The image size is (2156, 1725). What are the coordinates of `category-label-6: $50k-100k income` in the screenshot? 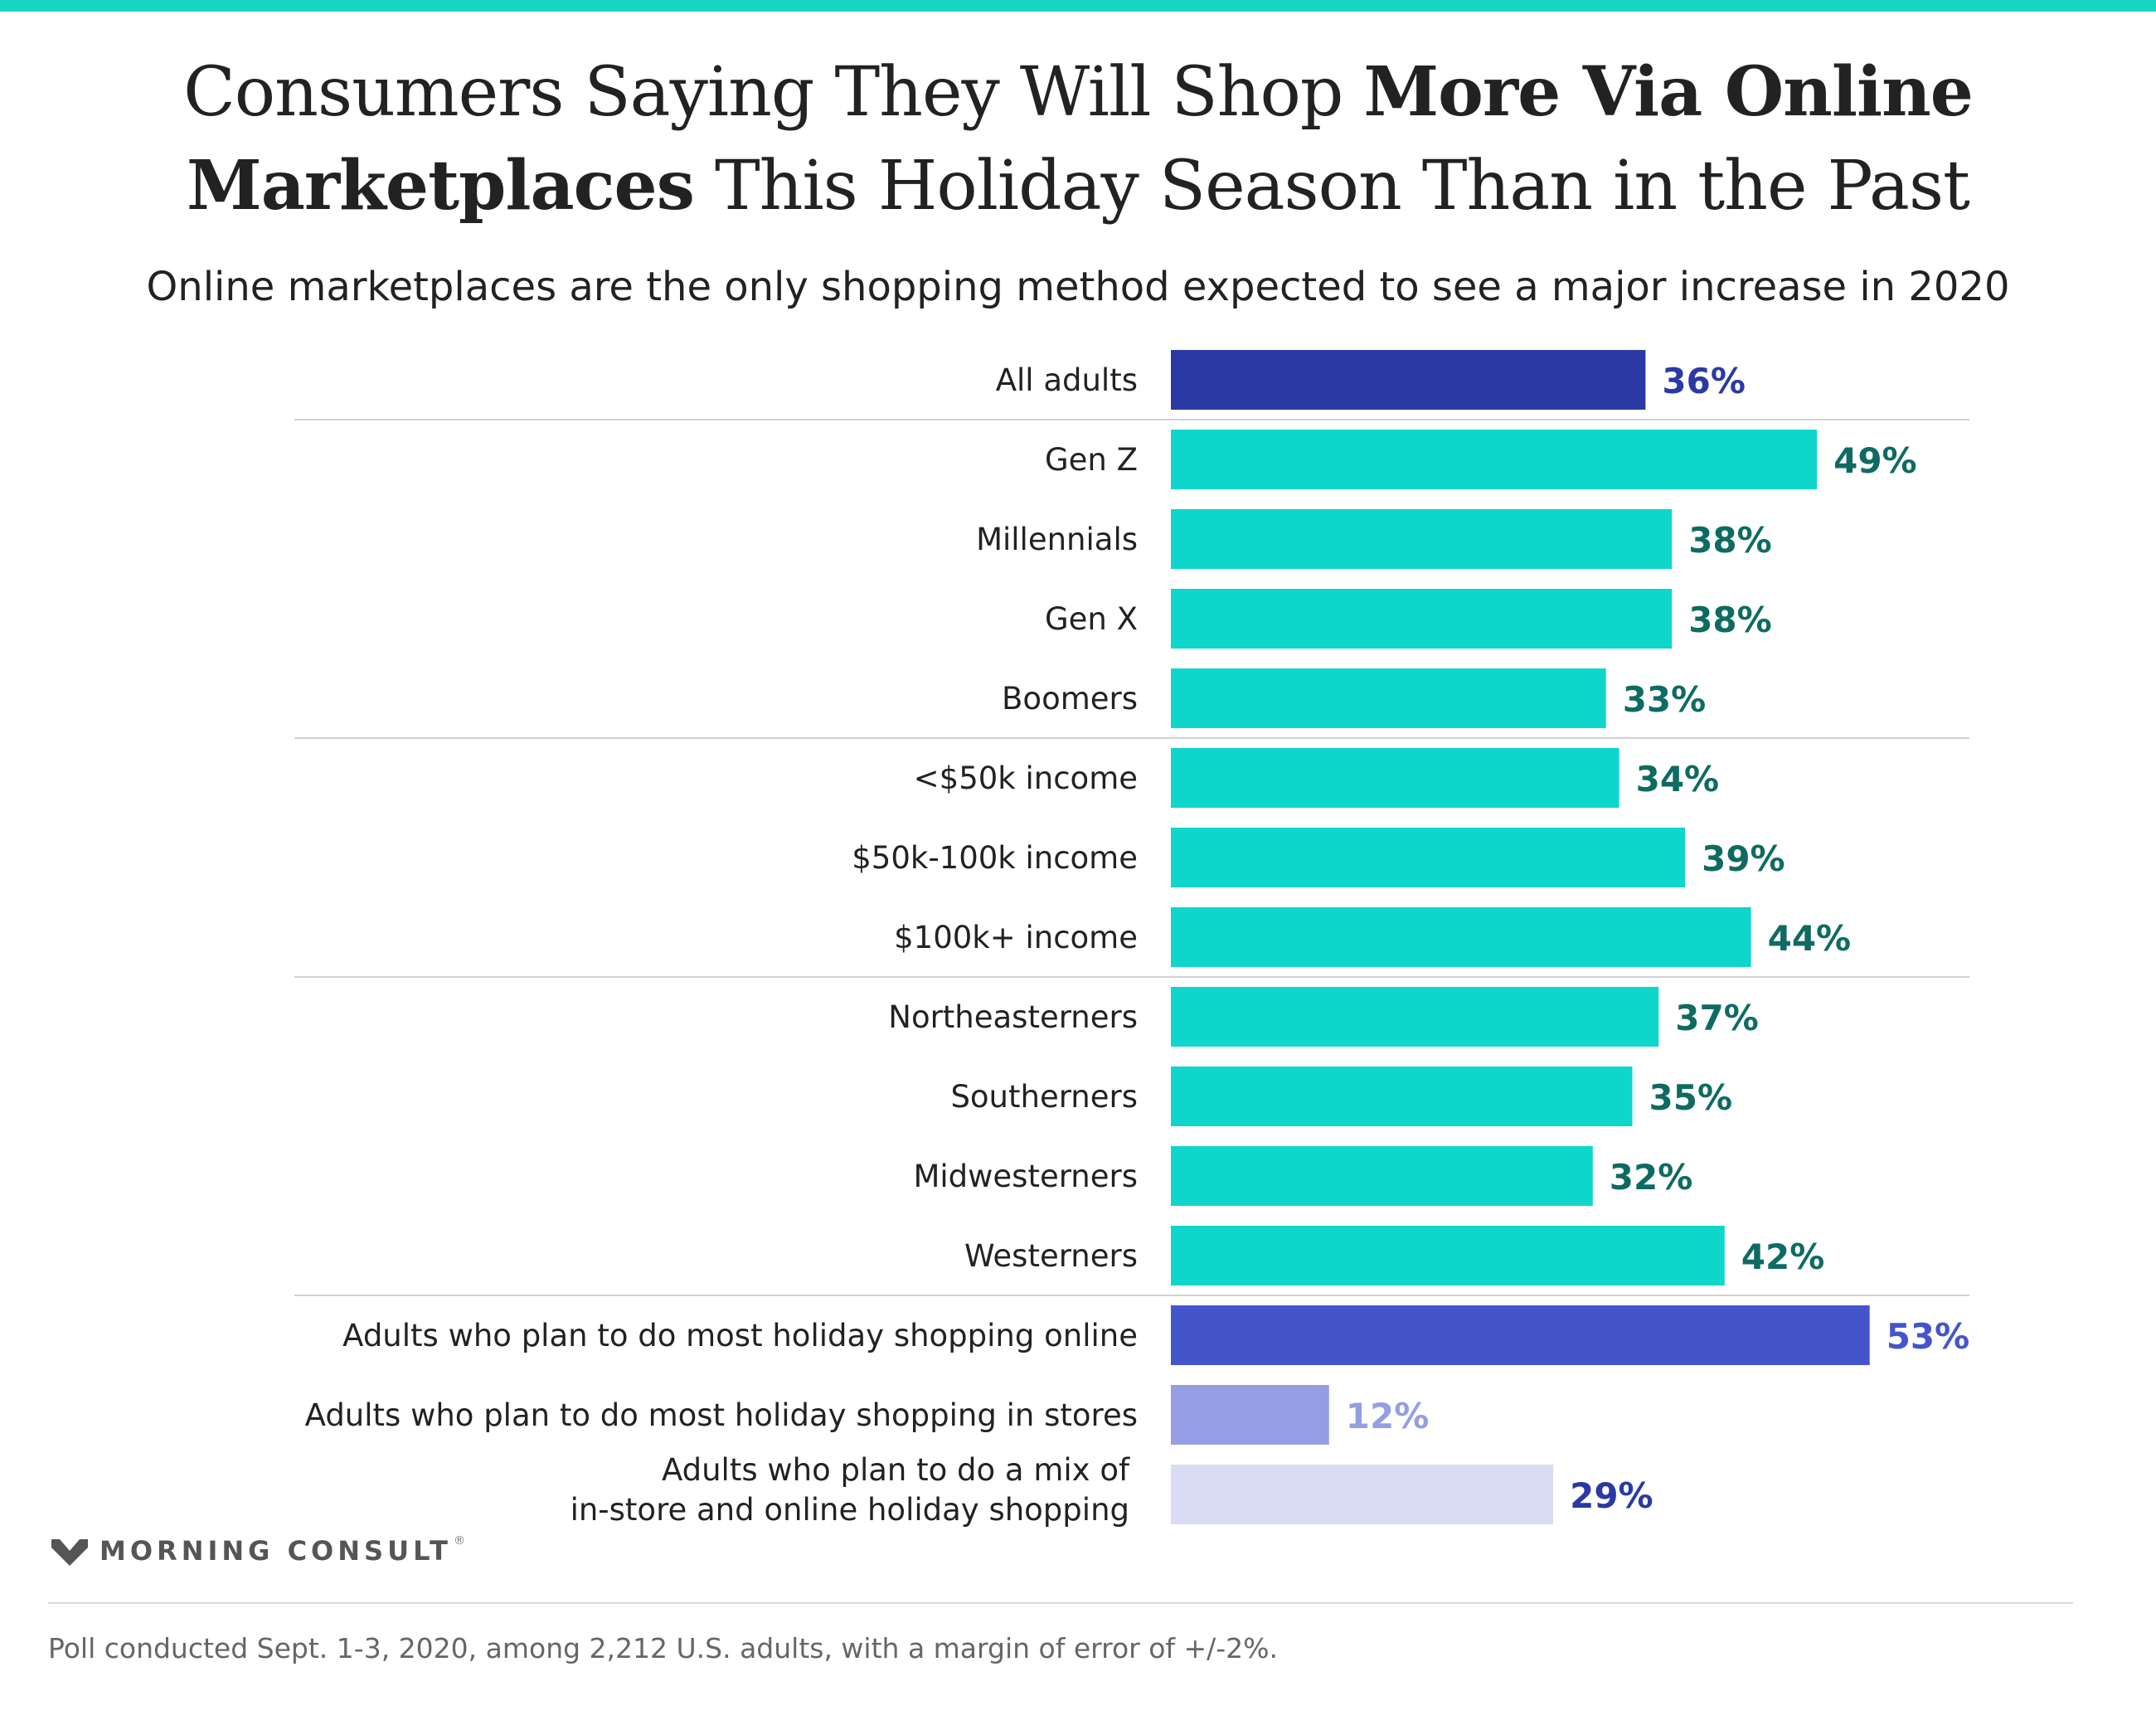 It's located at (995, 858).